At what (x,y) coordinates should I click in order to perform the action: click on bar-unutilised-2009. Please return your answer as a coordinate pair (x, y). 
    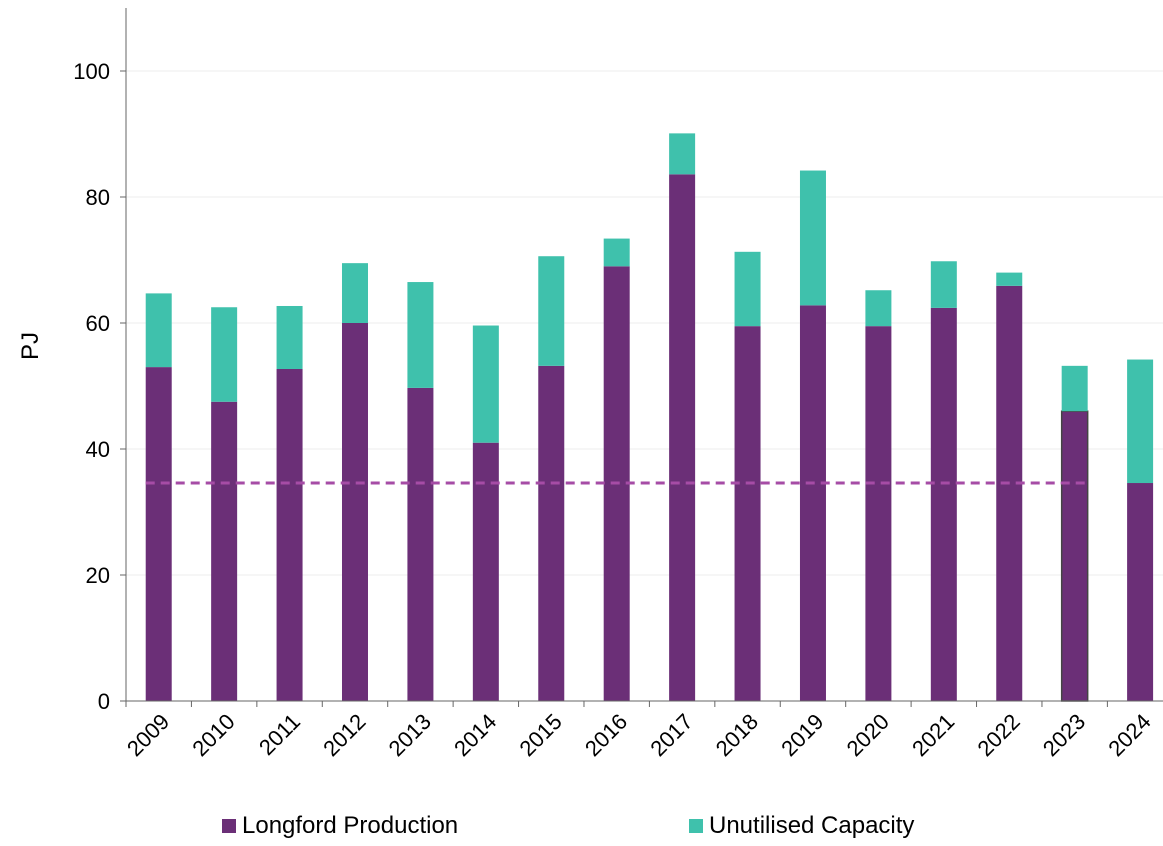
    Looking at the image, I should click on (158, 330).